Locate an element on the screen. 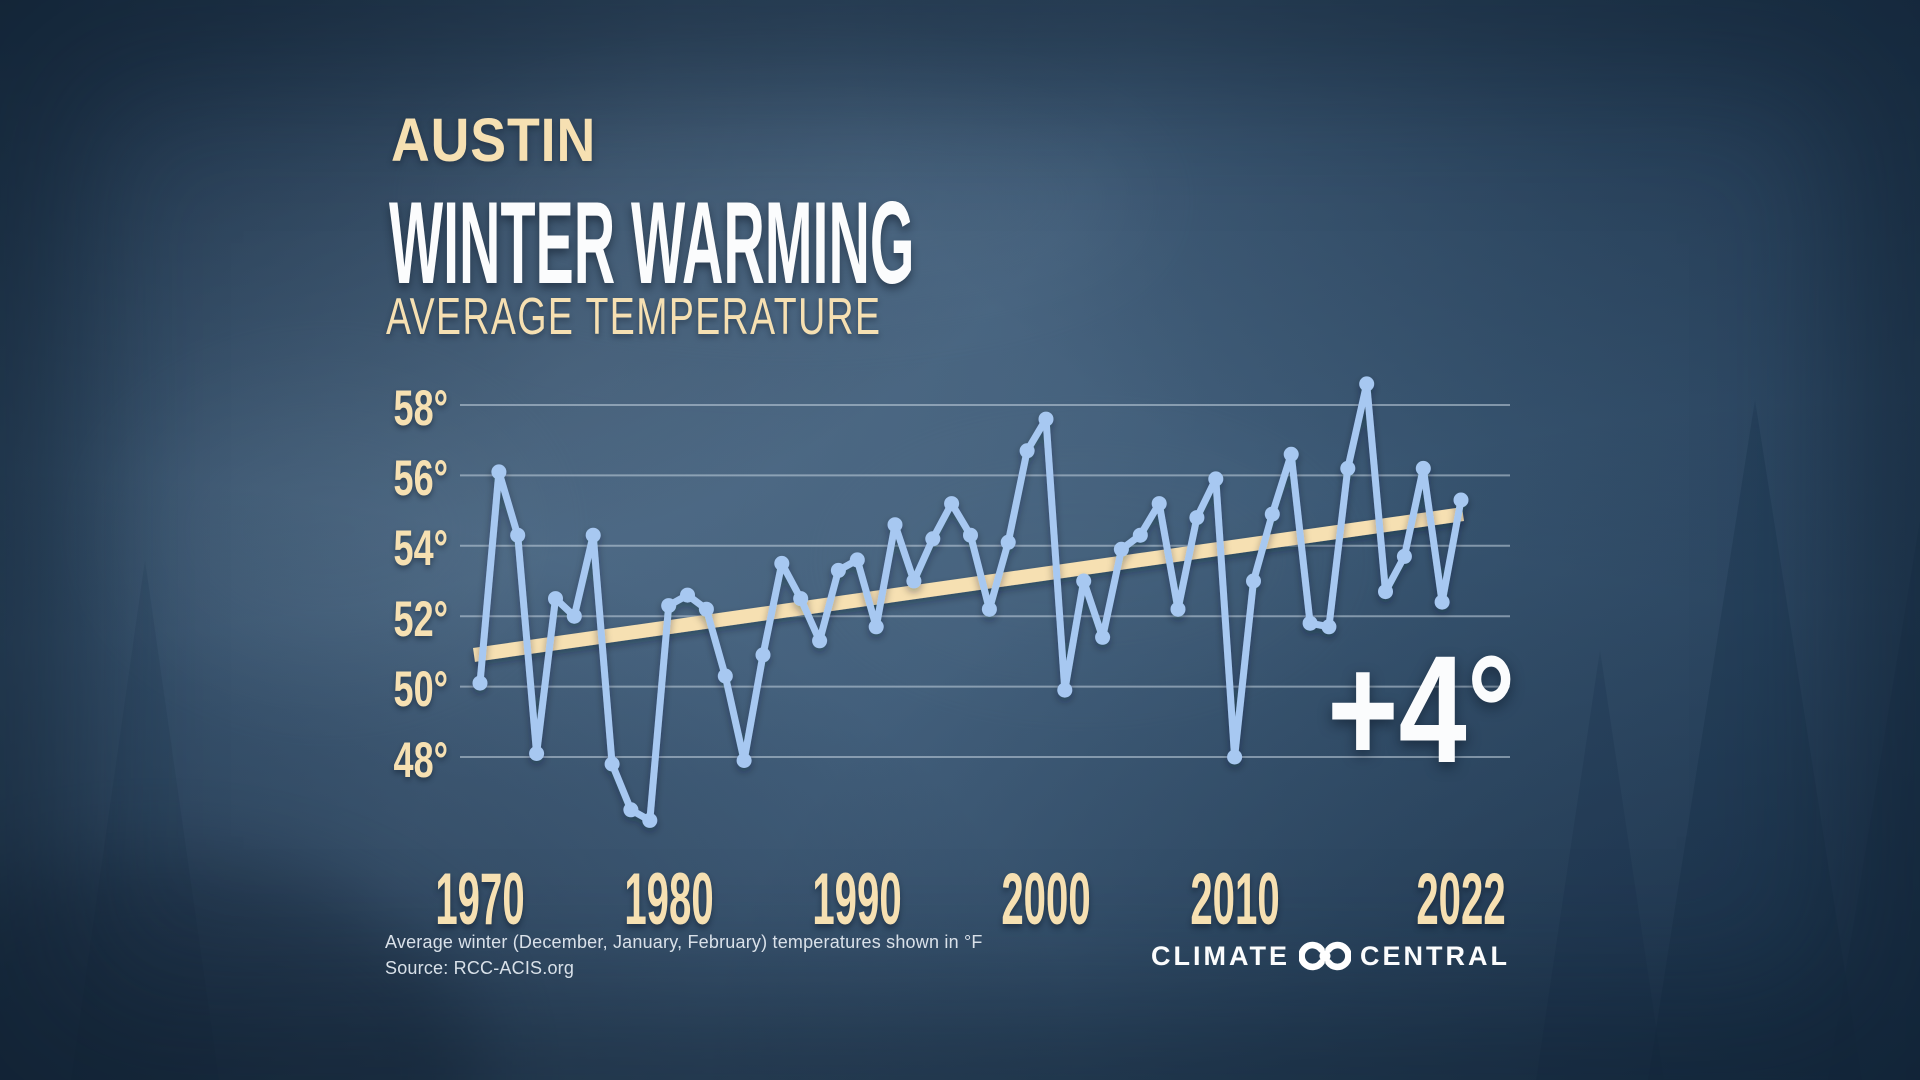 Image resolution: width=1920 pixels, height=1080 pixels. logo-text-central: CENTRAL is located at coordinates (1435, 956).